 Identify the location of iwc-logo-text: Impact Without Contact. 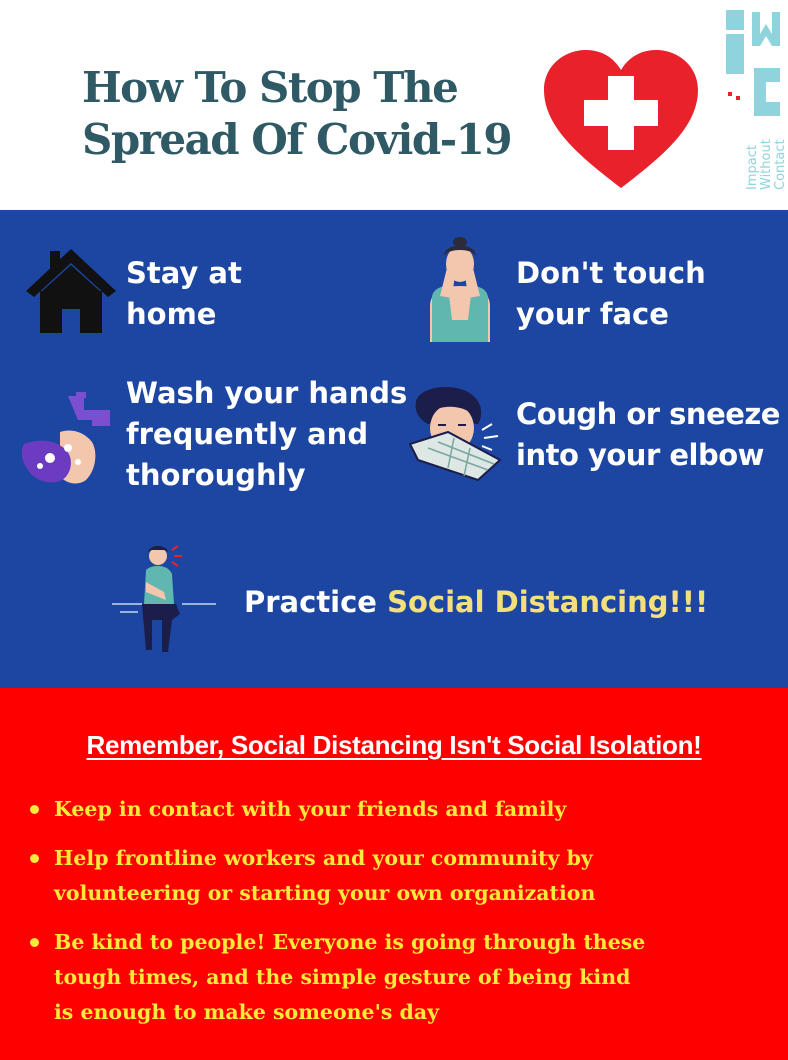
(766, 164).